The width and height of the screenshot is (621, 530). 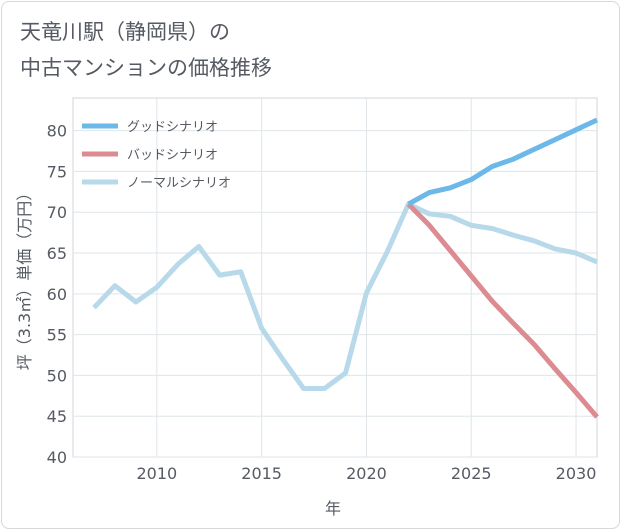 What do you see at coordinates (261, 473) in the screenshot?
I see `x-tick-label: 2015` at bounding box center [261, 473].